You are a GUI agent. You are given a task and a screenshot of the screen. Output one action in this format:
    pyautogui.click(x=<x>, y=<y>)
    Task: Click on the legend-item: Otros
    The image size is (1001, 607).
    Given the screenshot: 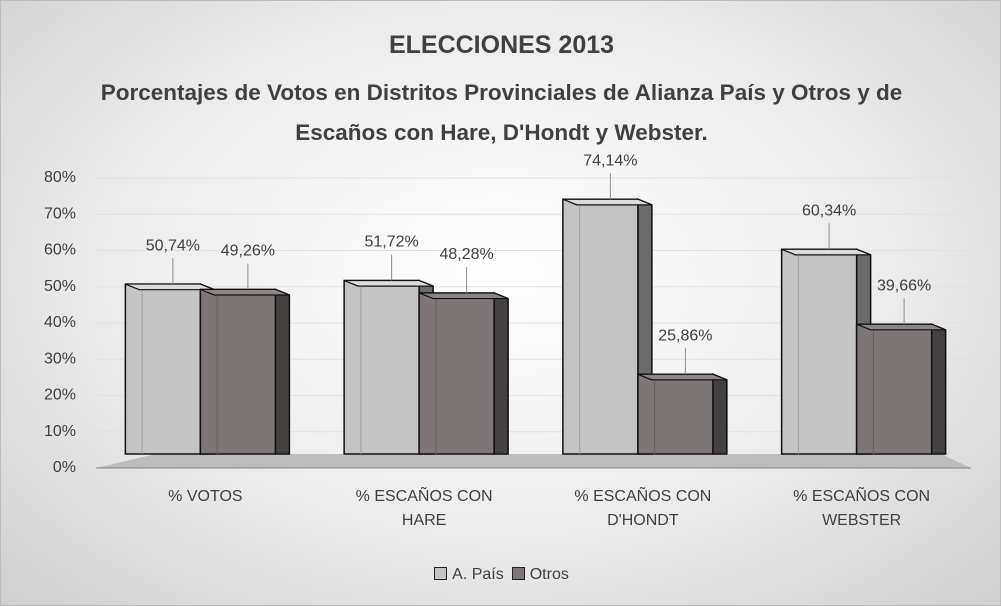 What is the action you would take?
    pyautogui.click(x=540, y=575)
    